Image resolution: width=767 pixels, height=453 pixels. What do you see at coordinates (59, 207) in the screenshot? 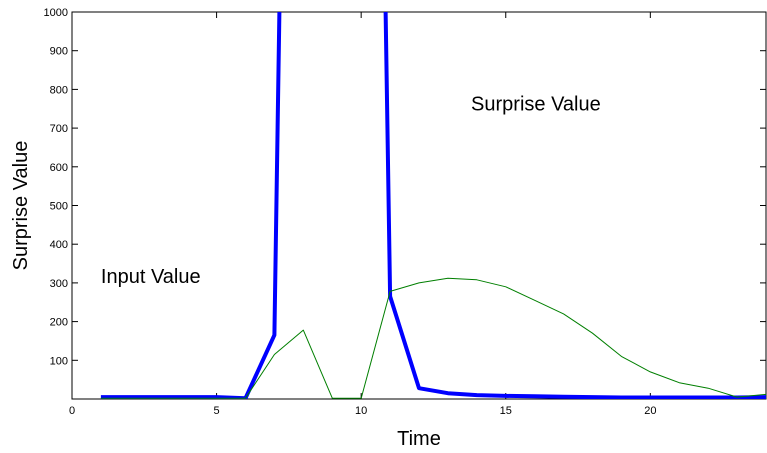
I see `y-tick-label: 500` at bounding box center [59, 207].